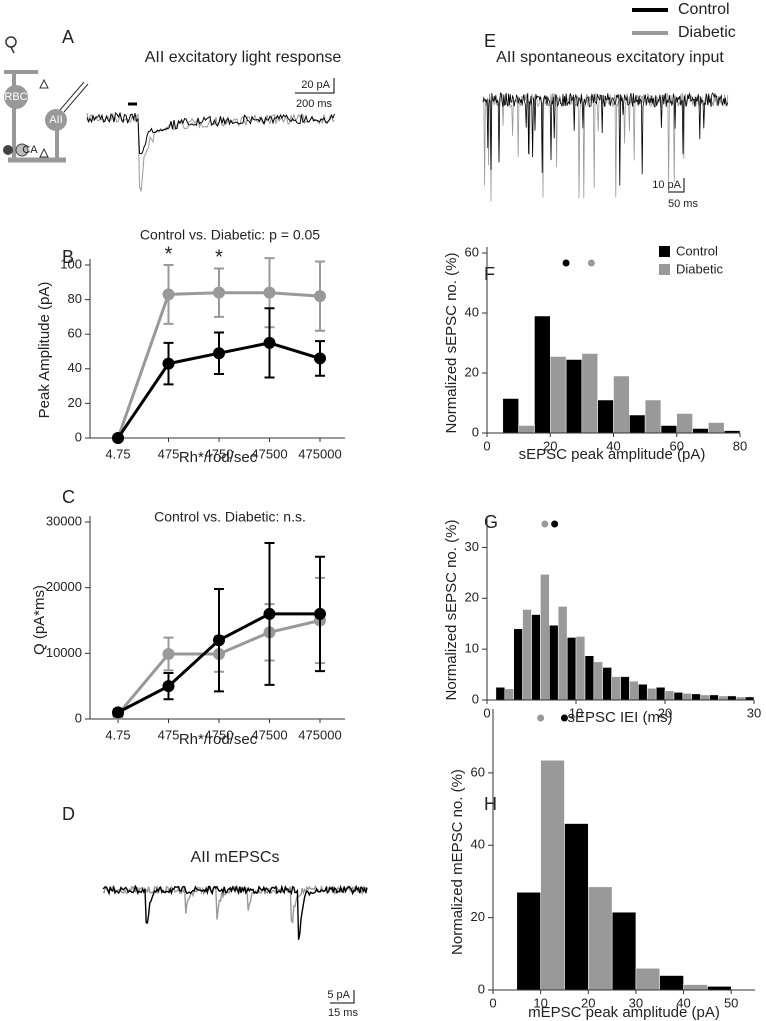 The image size is (766, 1021). I want to click on schematic: RBC AII CA, so click(46, 99).